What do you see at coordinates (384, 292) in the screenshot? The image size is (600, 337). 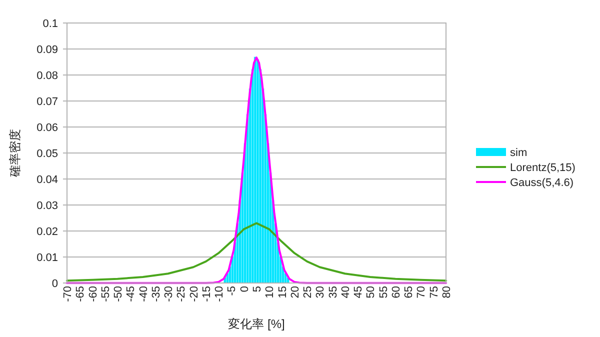 I see `x-tick-label: 55` at bounding box center [384, 292].